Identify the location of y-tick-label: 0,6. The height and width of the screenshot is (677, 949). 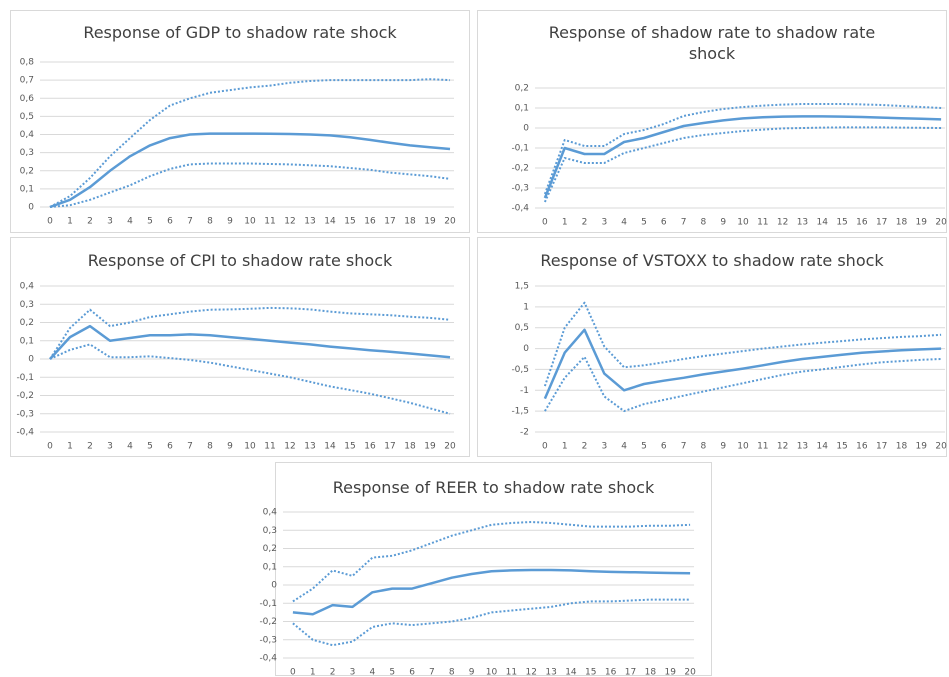
(27, 99).